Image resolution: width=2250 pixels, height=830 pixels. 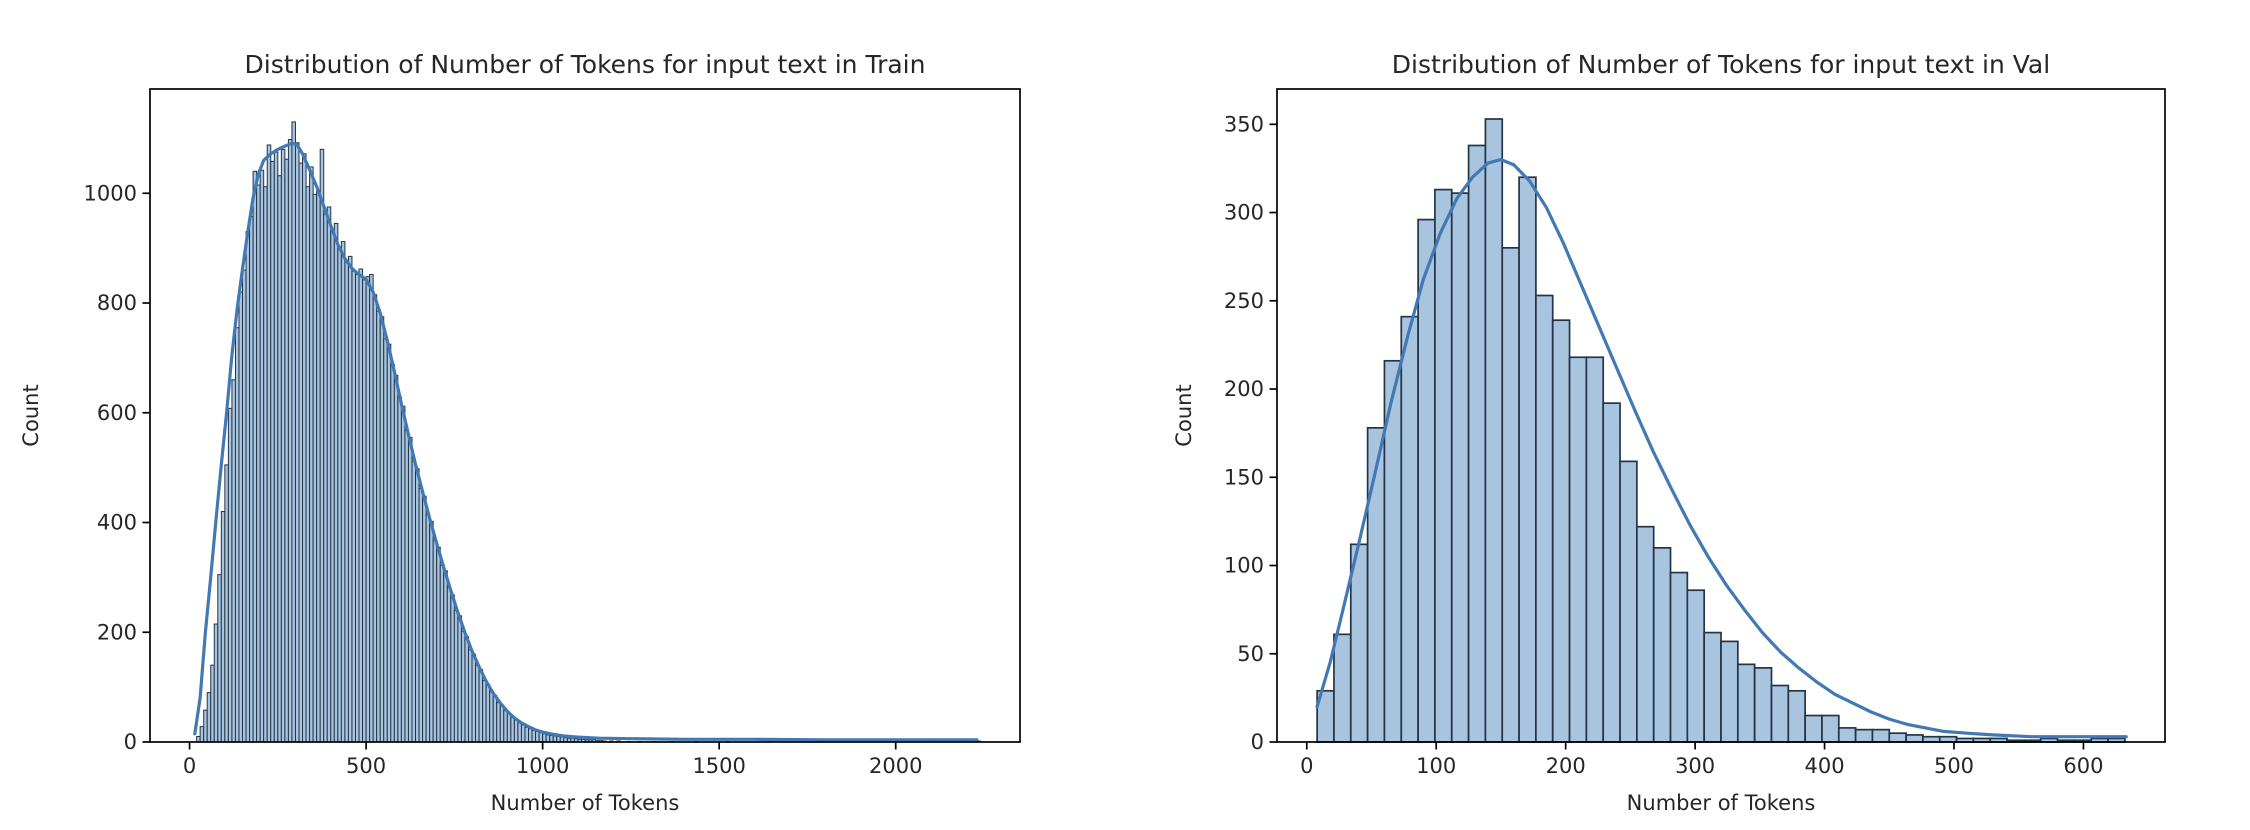 What do you see at coordinates (1825, 766) in the screenshot?
I see `x-tick-label: 400` at bounding box center [1825, 766].